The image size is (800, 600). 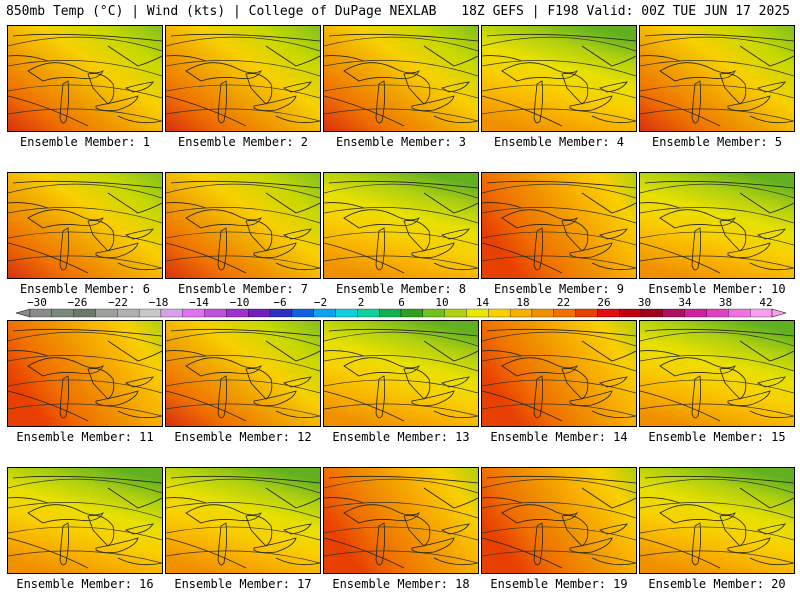 I want to click on colorbar-tick-label: −14, so click(x=199, y=302).